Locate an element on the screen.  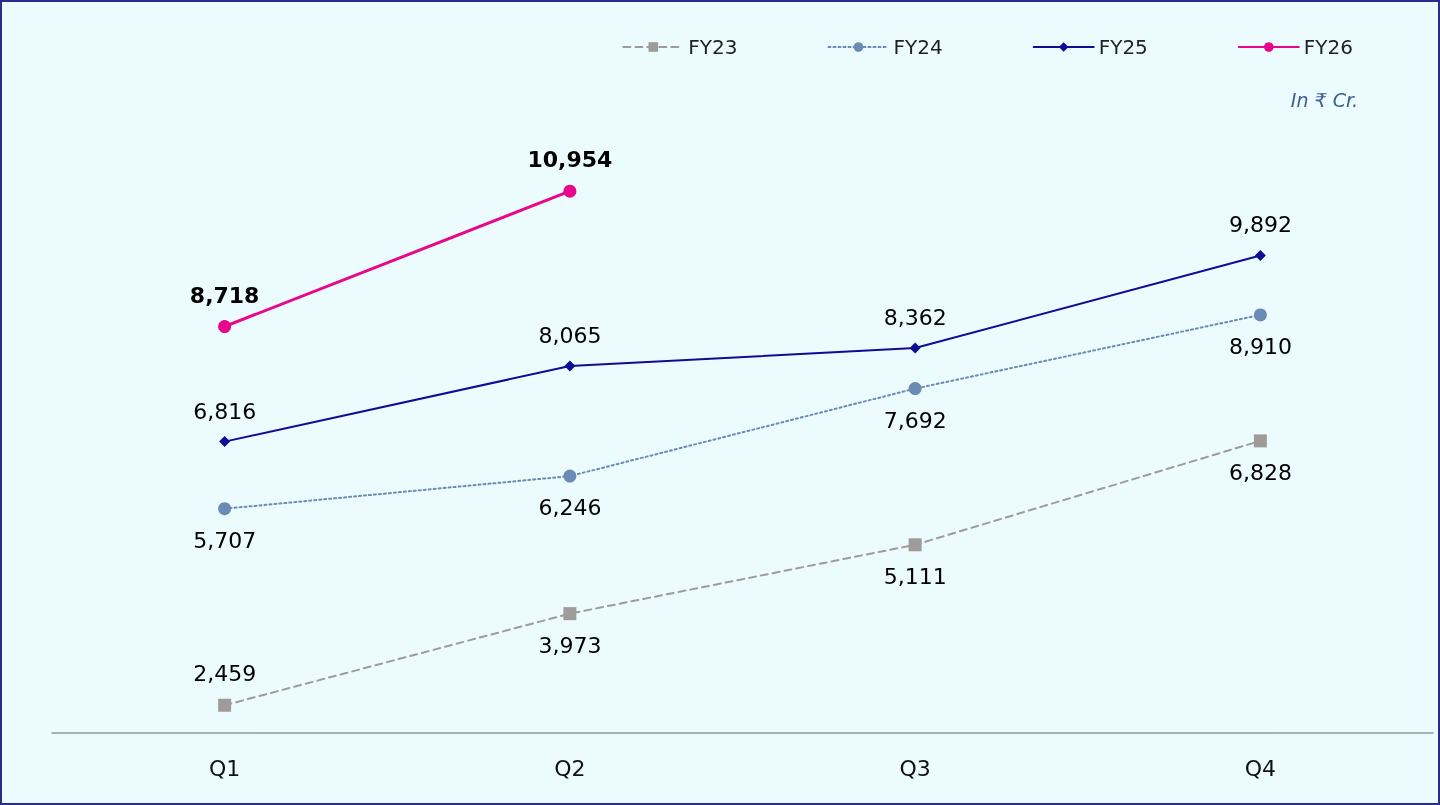
data-label: 6,828 is located at coordinates (1260, 472).